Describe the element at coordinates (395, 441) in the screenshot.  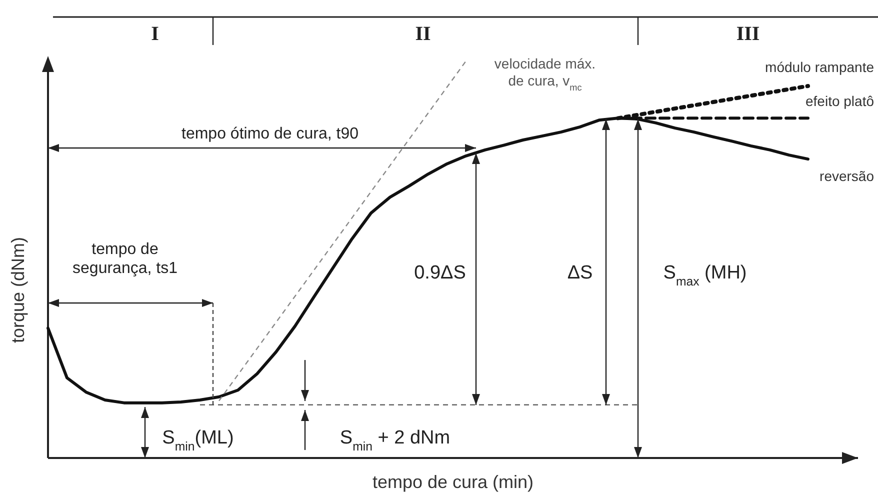
I see `annotation: S$_{min}$ + 2 dNm` at that location.